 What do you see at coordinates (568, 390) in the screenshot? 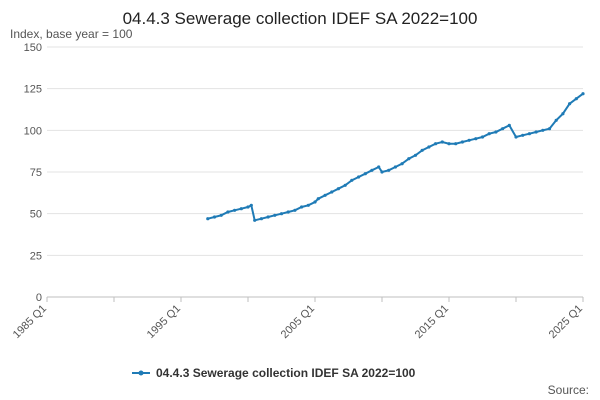
I see `source-label: Source:` at bounding box center [568, 390].